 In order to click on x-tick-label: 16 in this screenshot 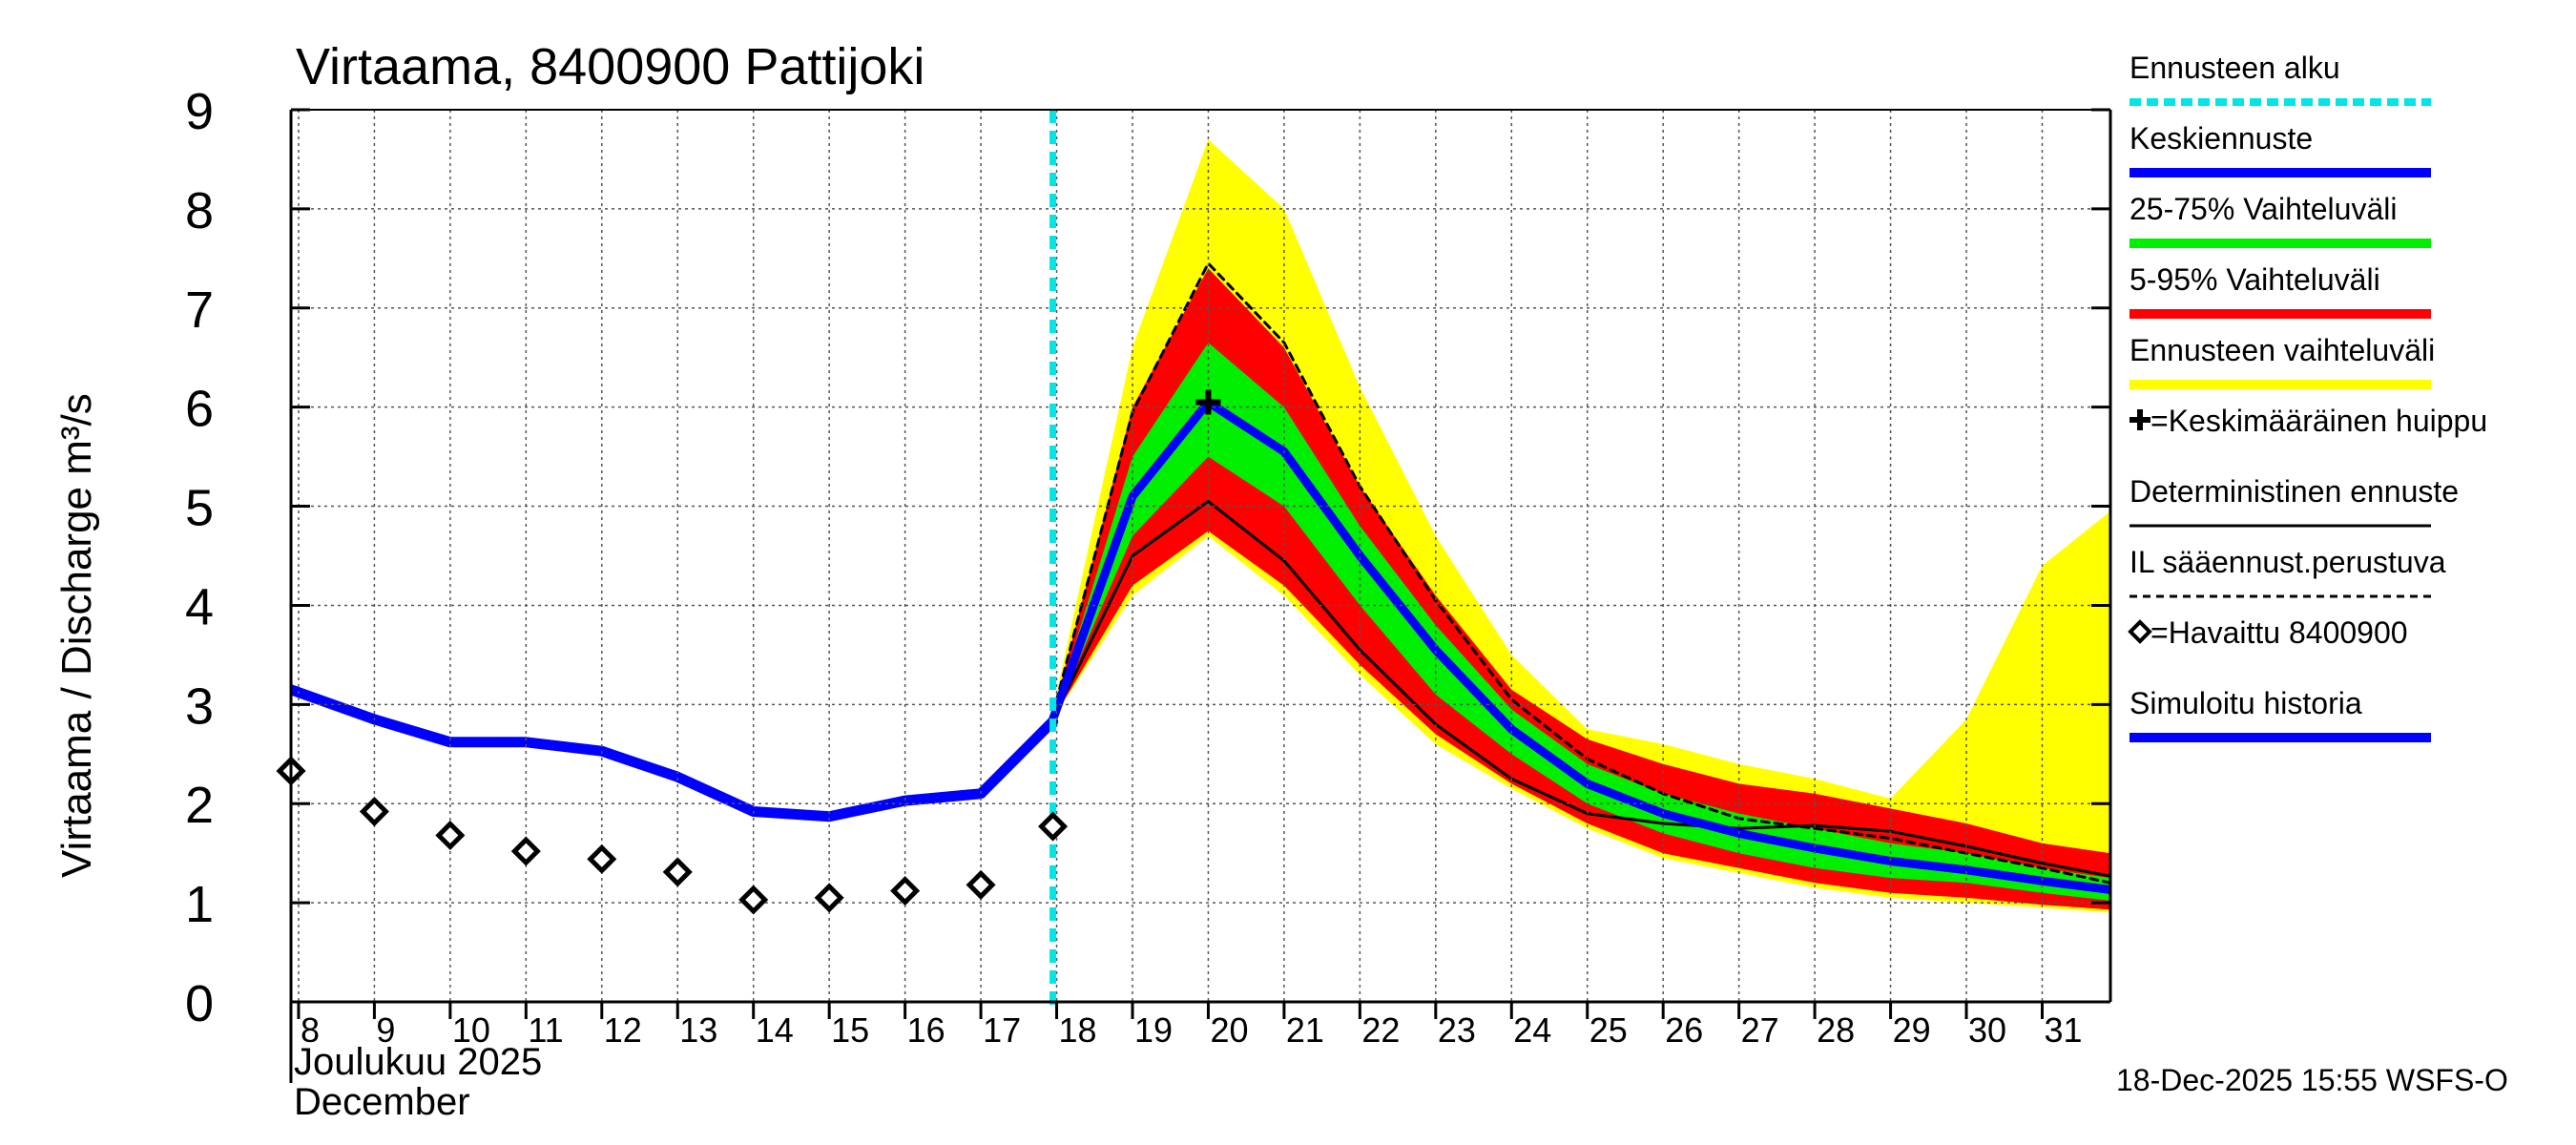, I will do `click(926, 1030)`.